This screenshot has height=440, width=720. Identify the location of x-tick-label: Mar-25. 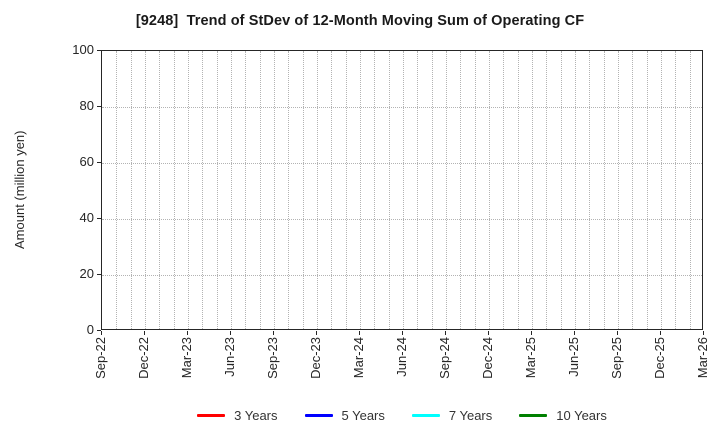
(530, 358).